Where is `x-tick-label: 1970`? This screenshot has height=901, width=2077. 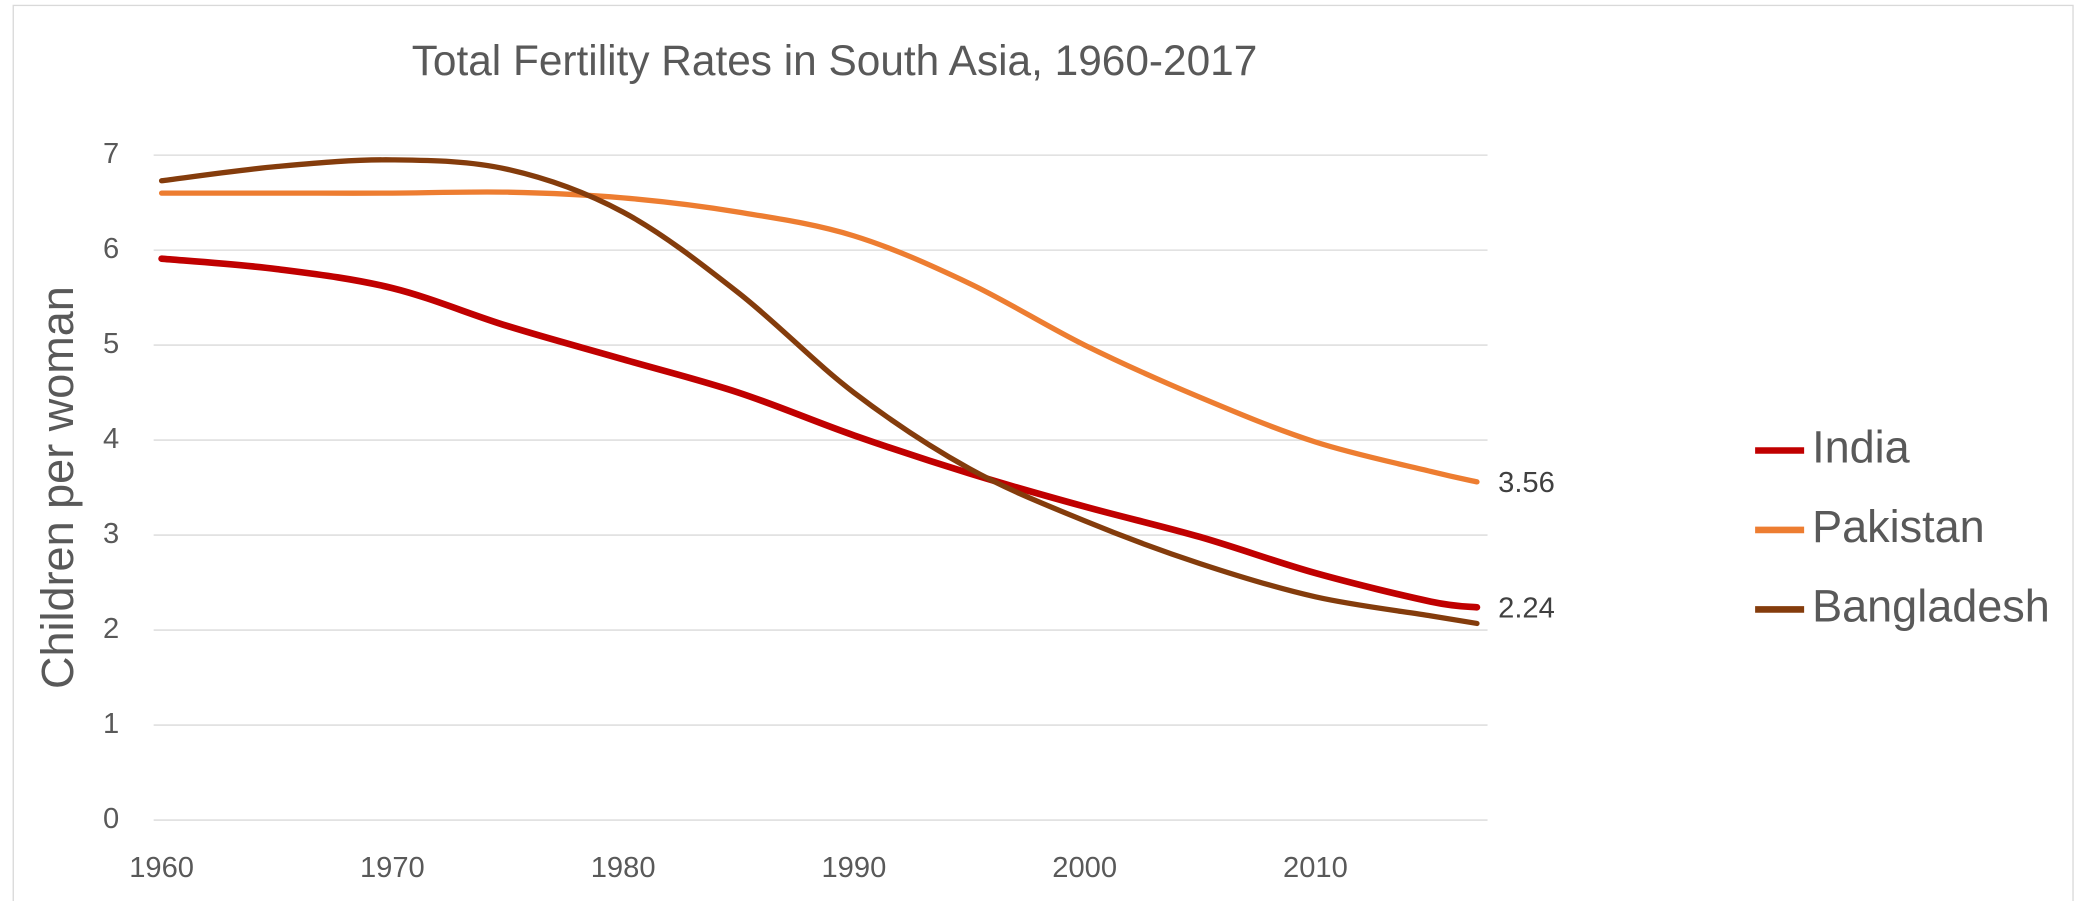 x-tick-label: 1970 is located at coordinates (392, 868).